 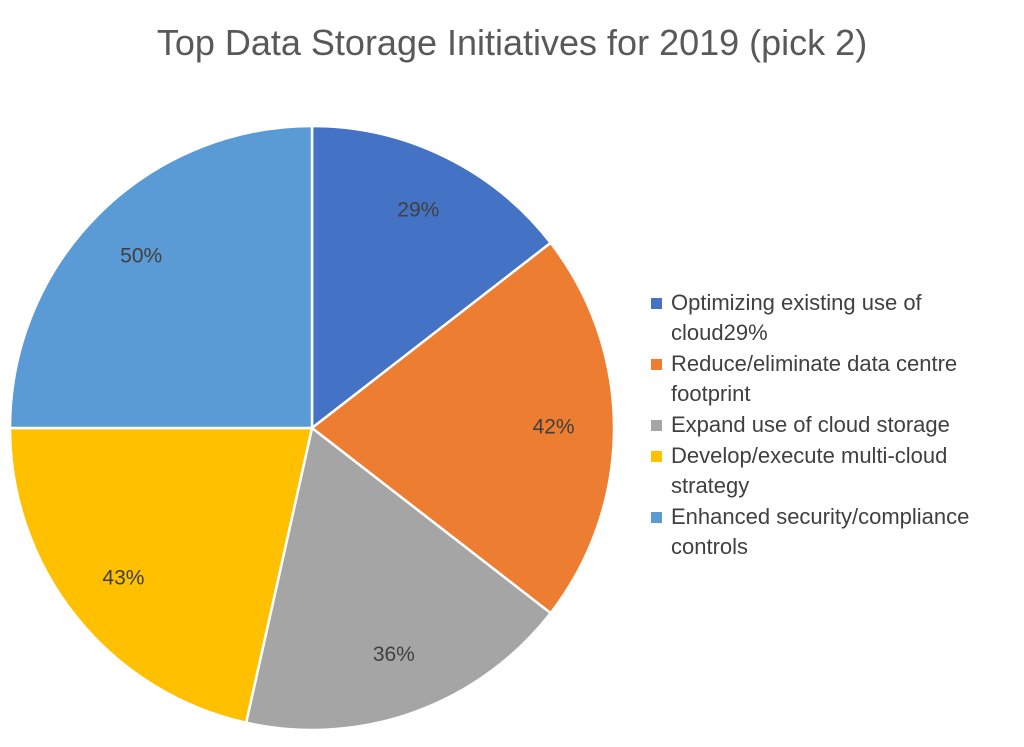 I want to click on legend-label-3: Expand use of cloud storage, so click(x=810, y=424).